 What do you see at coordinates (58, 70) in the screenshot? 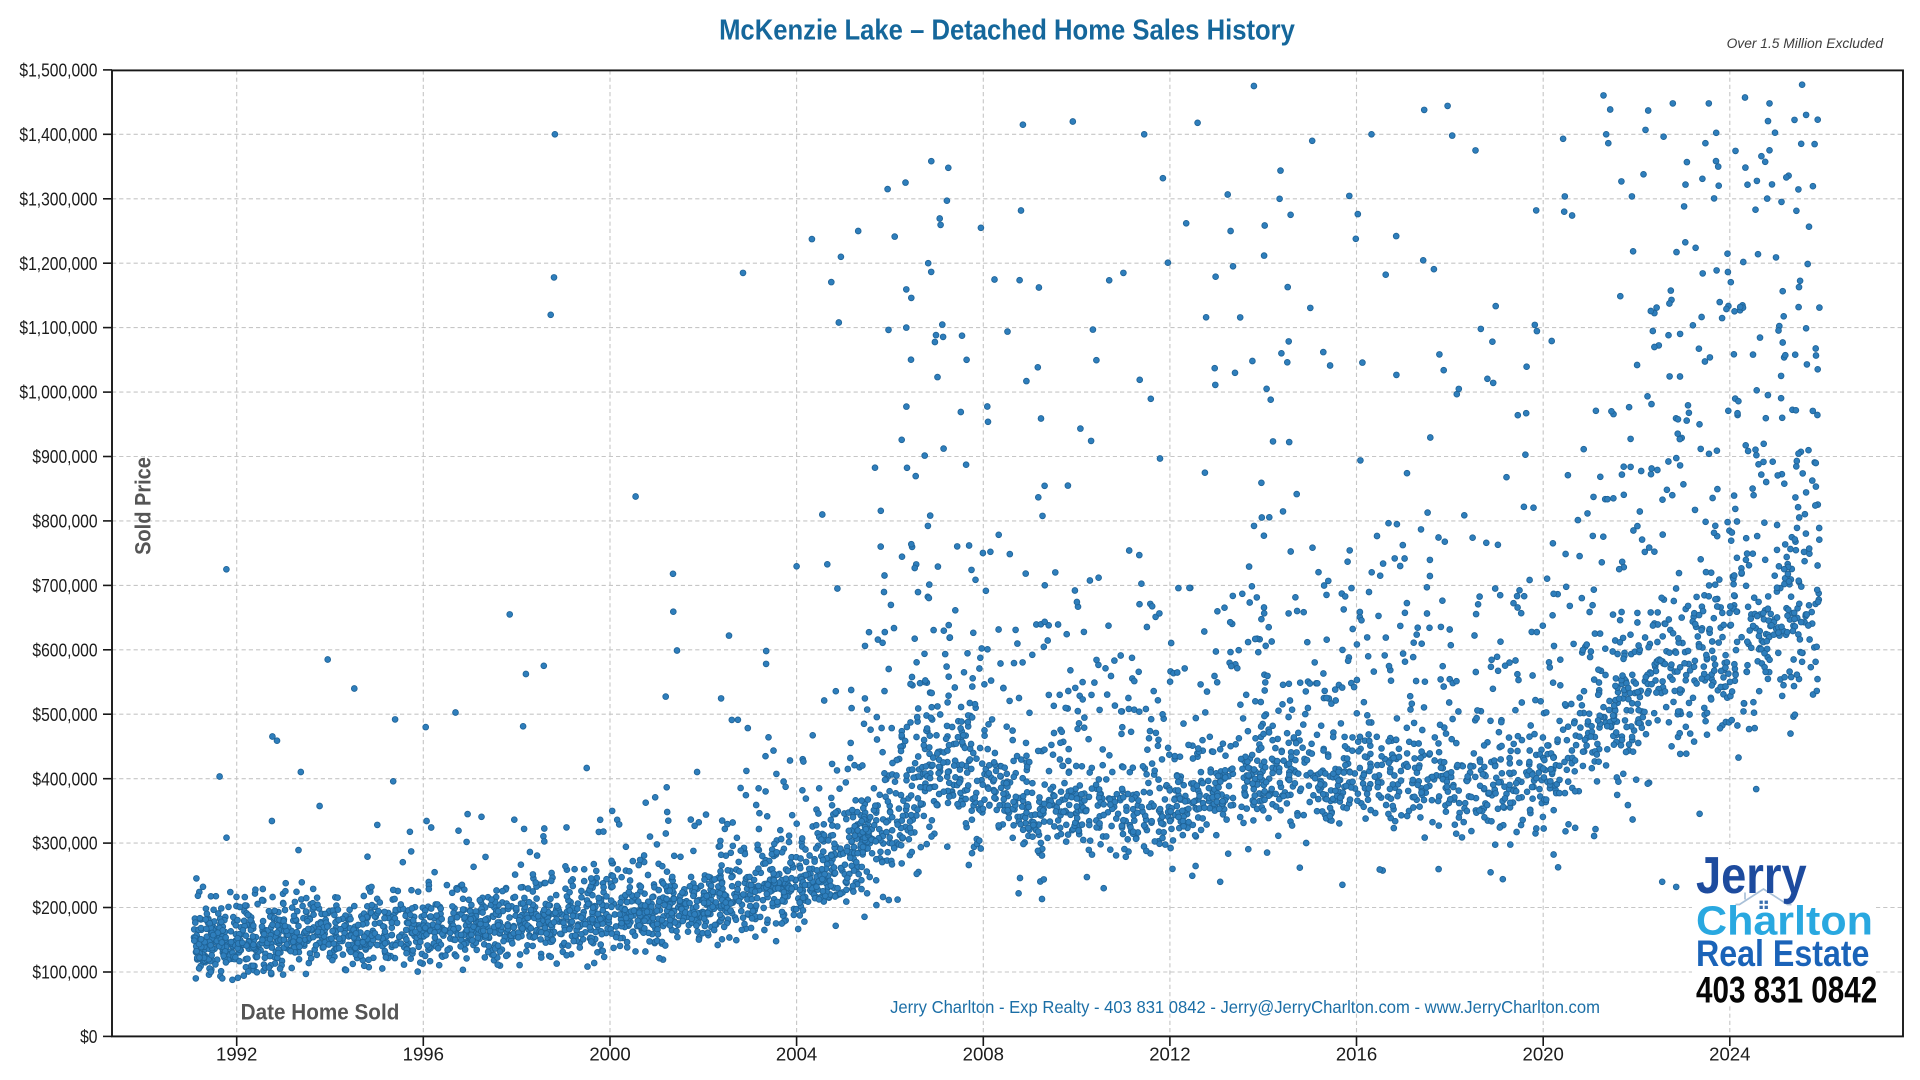
I see `svg-text: $1,500,000` at bounding box center [58, 70].